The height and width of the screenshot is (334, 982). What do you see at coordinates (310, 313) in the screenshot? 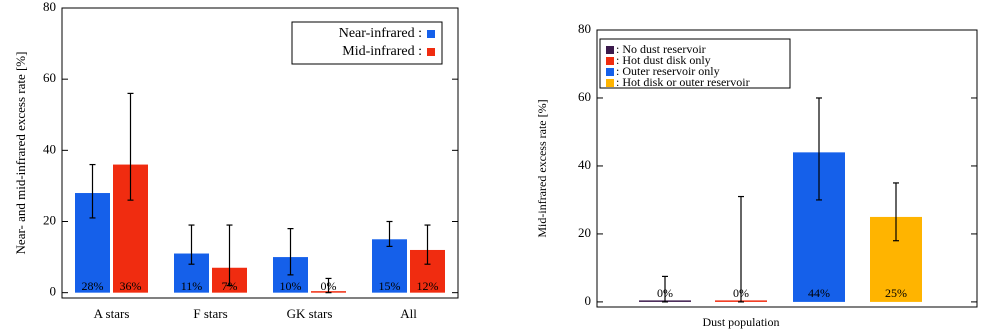
I see `x-tick-label: GK stars` at bounding box center [310, 313].